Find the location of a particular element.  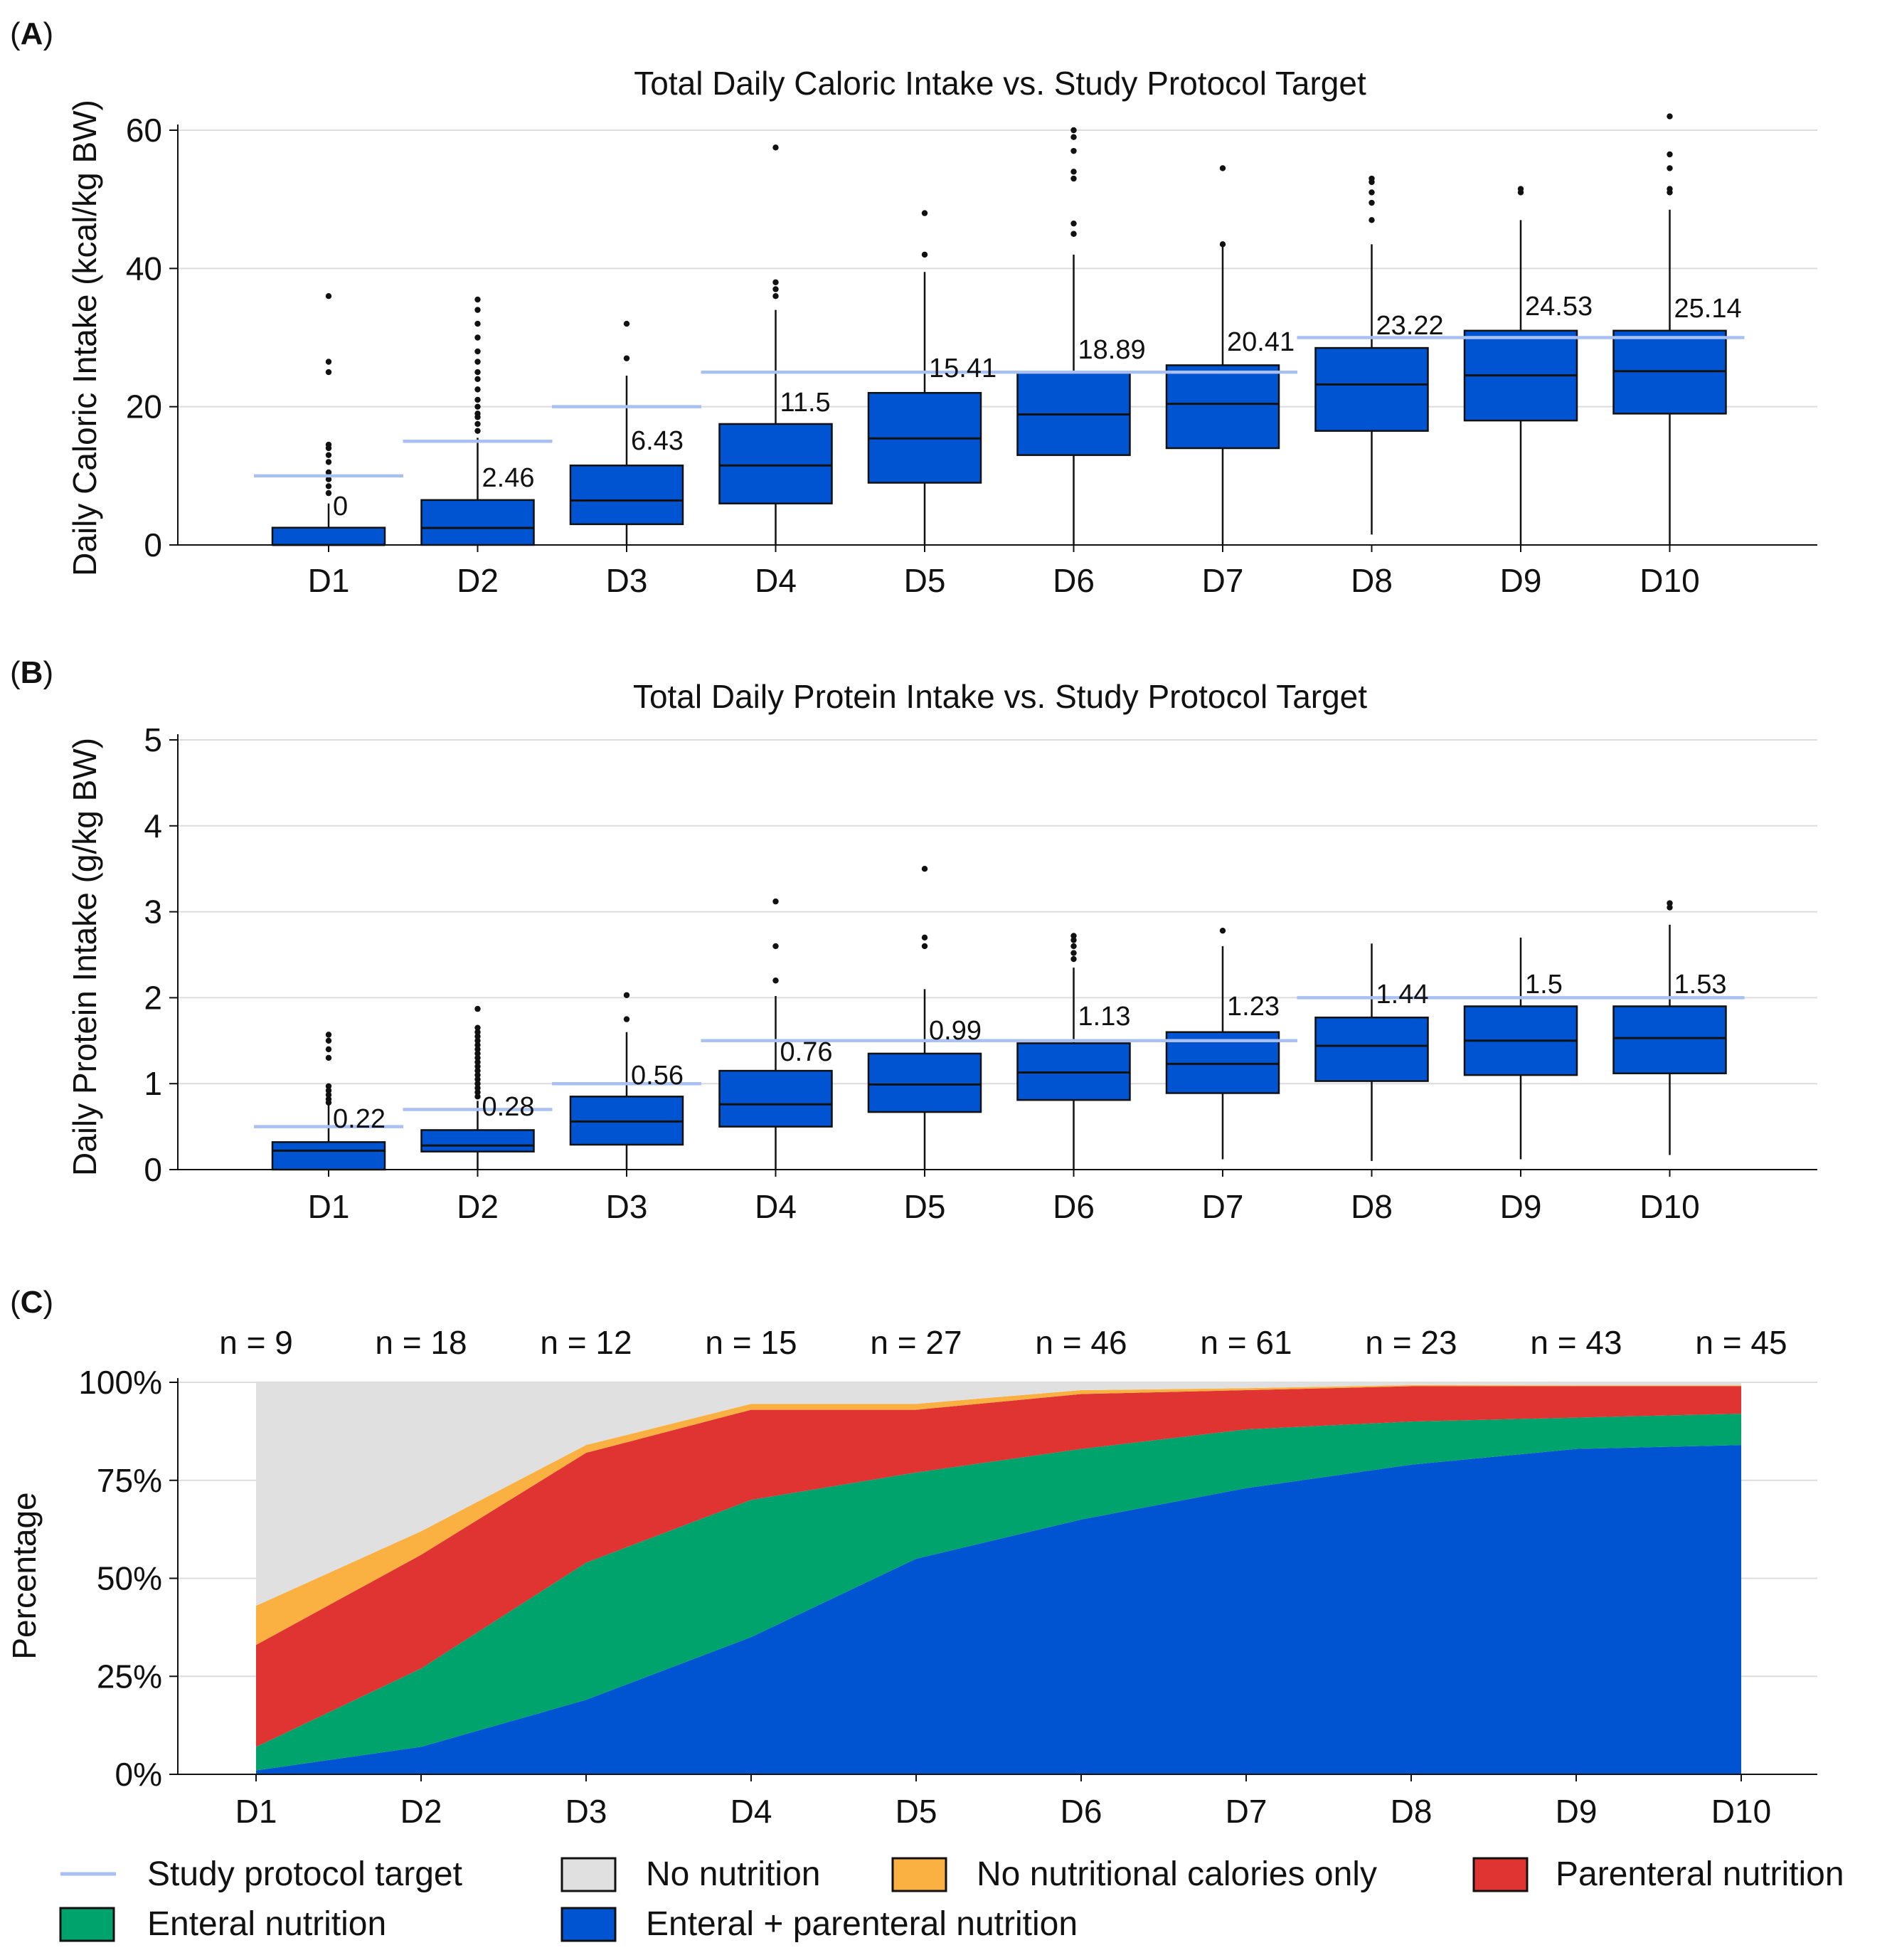

sample-size-label: n = 27 is located at coordinates (916, 1342).